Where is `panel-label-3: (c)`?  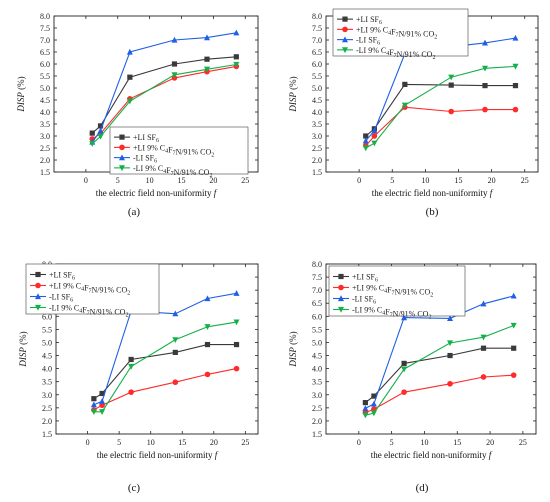
panel-label-3: (c) is located at coordinates (134, 488).